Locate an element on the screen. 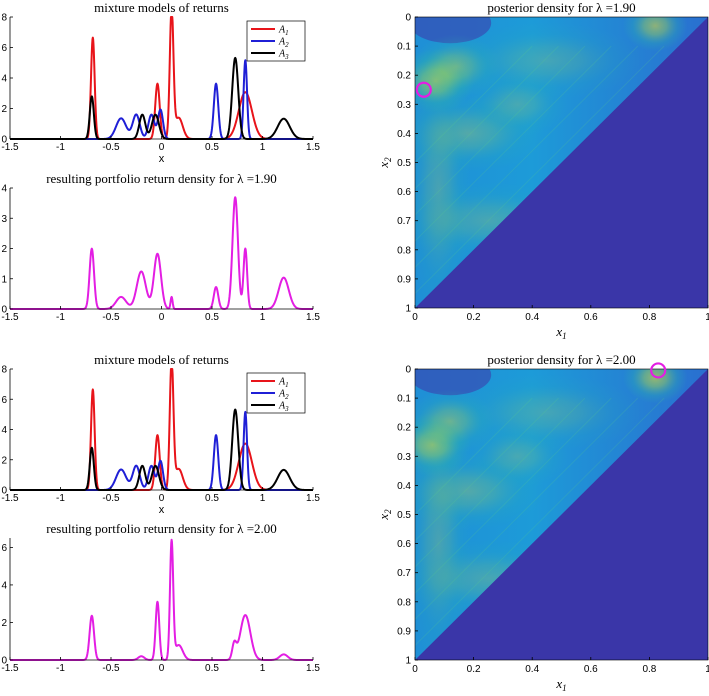 The width and height of the screenshot is (709, 696). heat2-x-tick-label: 1 is located at coordinates (707, 669).